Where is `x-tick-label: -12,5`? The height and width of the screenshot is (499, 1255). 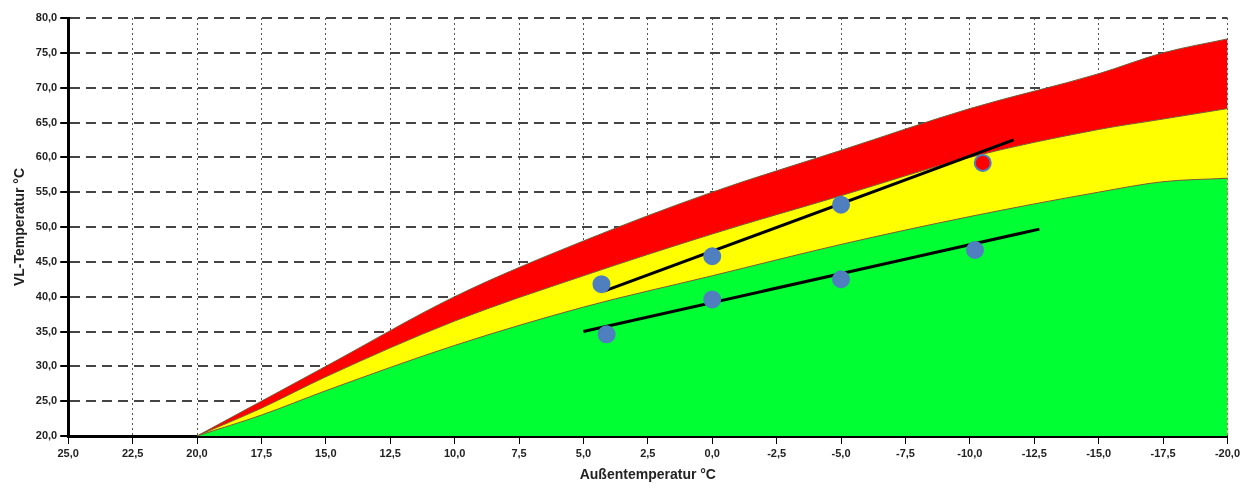 x-tick-label: -12,5 is located at coordinates (1034, 452).